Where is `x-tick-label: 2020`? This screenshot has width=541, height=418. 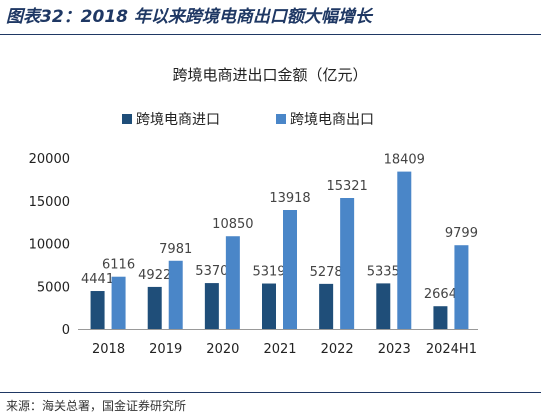
x-tick-label: 2020 is located at coordinates (222, 349).